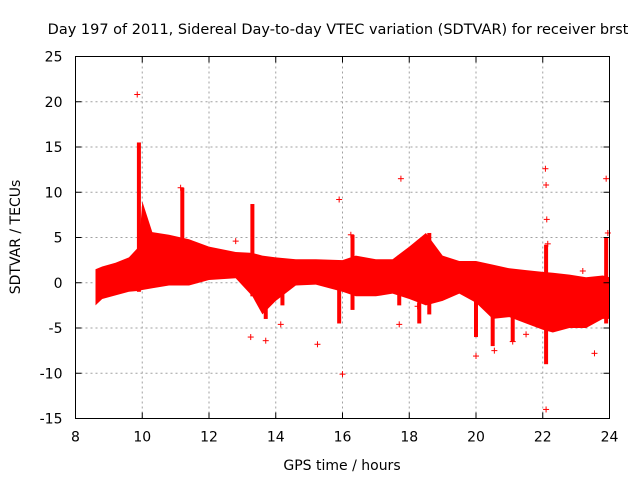  I want to click on x-tick-label: 24, so click(610, 438).